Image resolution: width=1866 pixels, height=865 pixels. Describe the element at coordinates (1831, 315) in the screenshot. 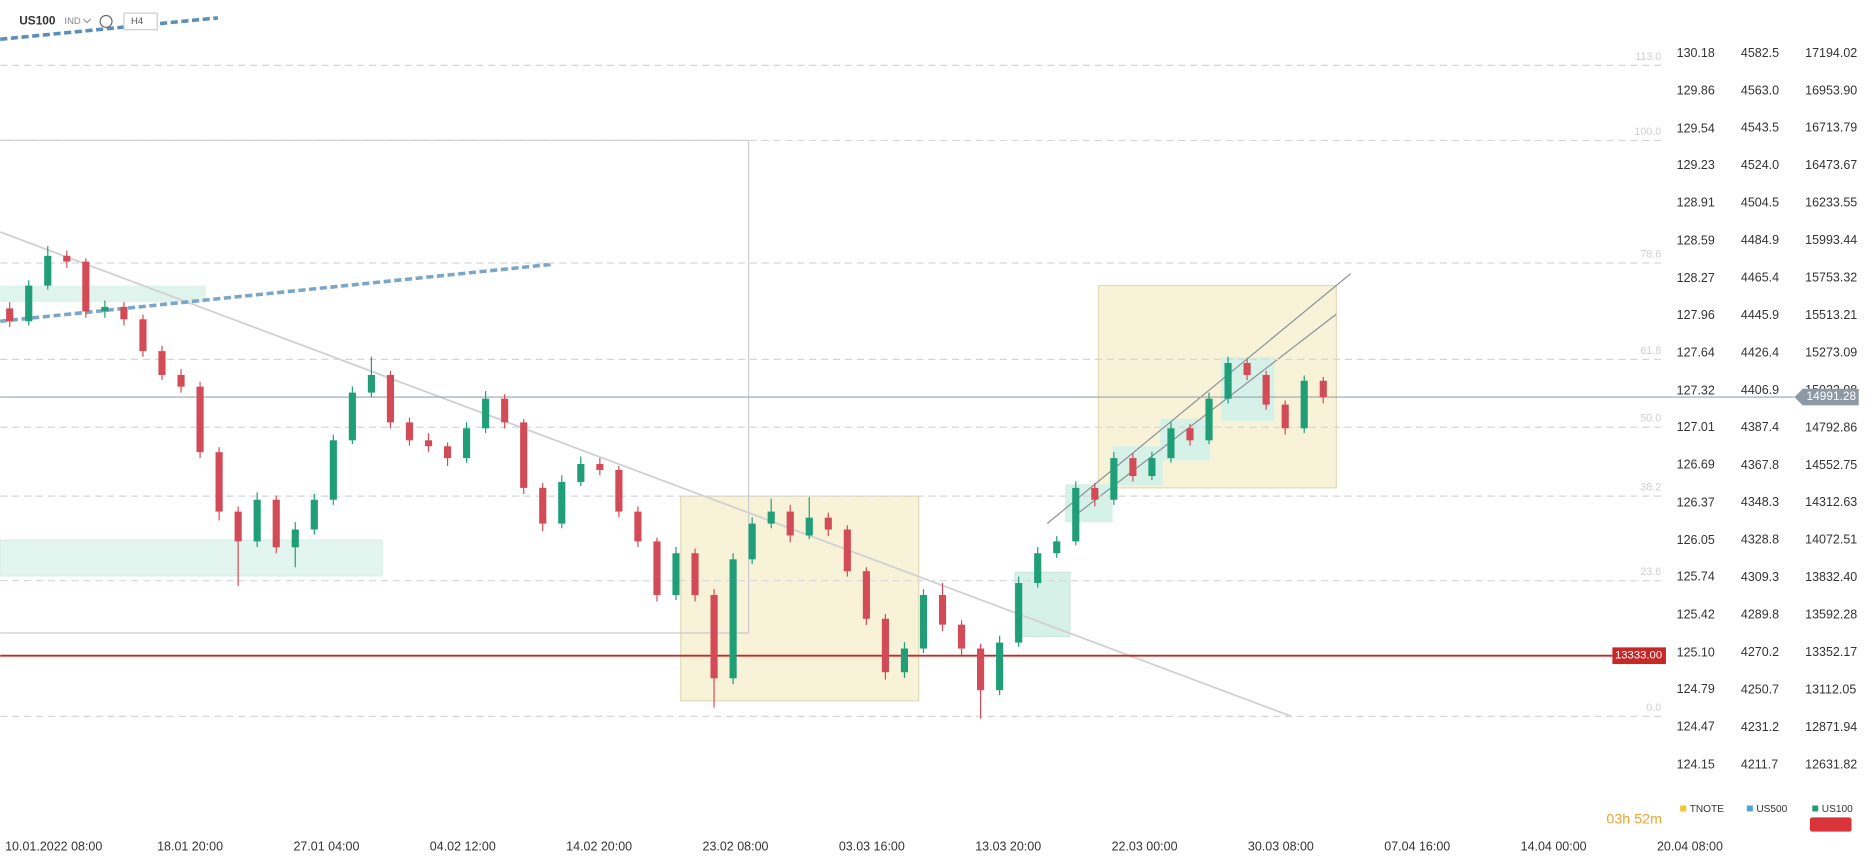

I see `y-tick-label: 15513.21` at that location.